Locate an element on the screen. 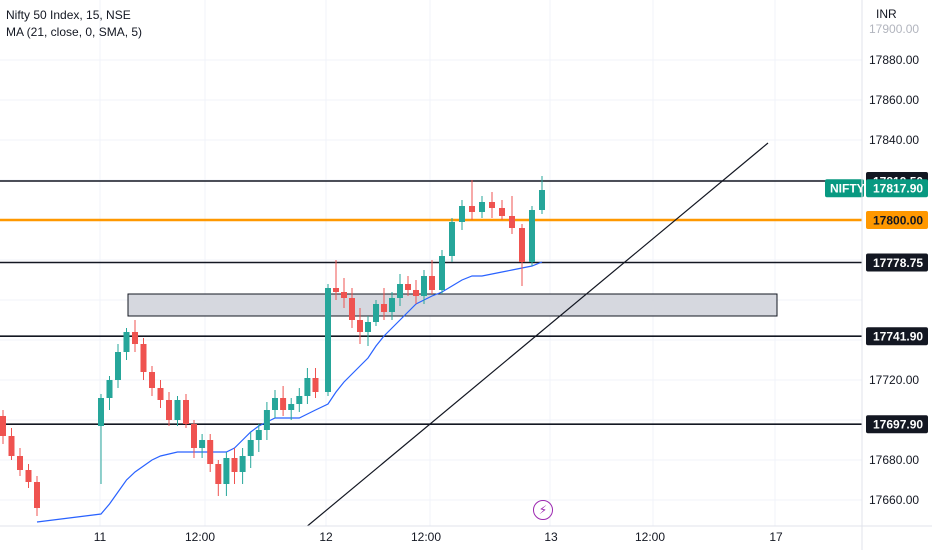 Image resolution: width=932 pixels, height=550 pixels. currency-label: INR is located at coordinates (886, 14).